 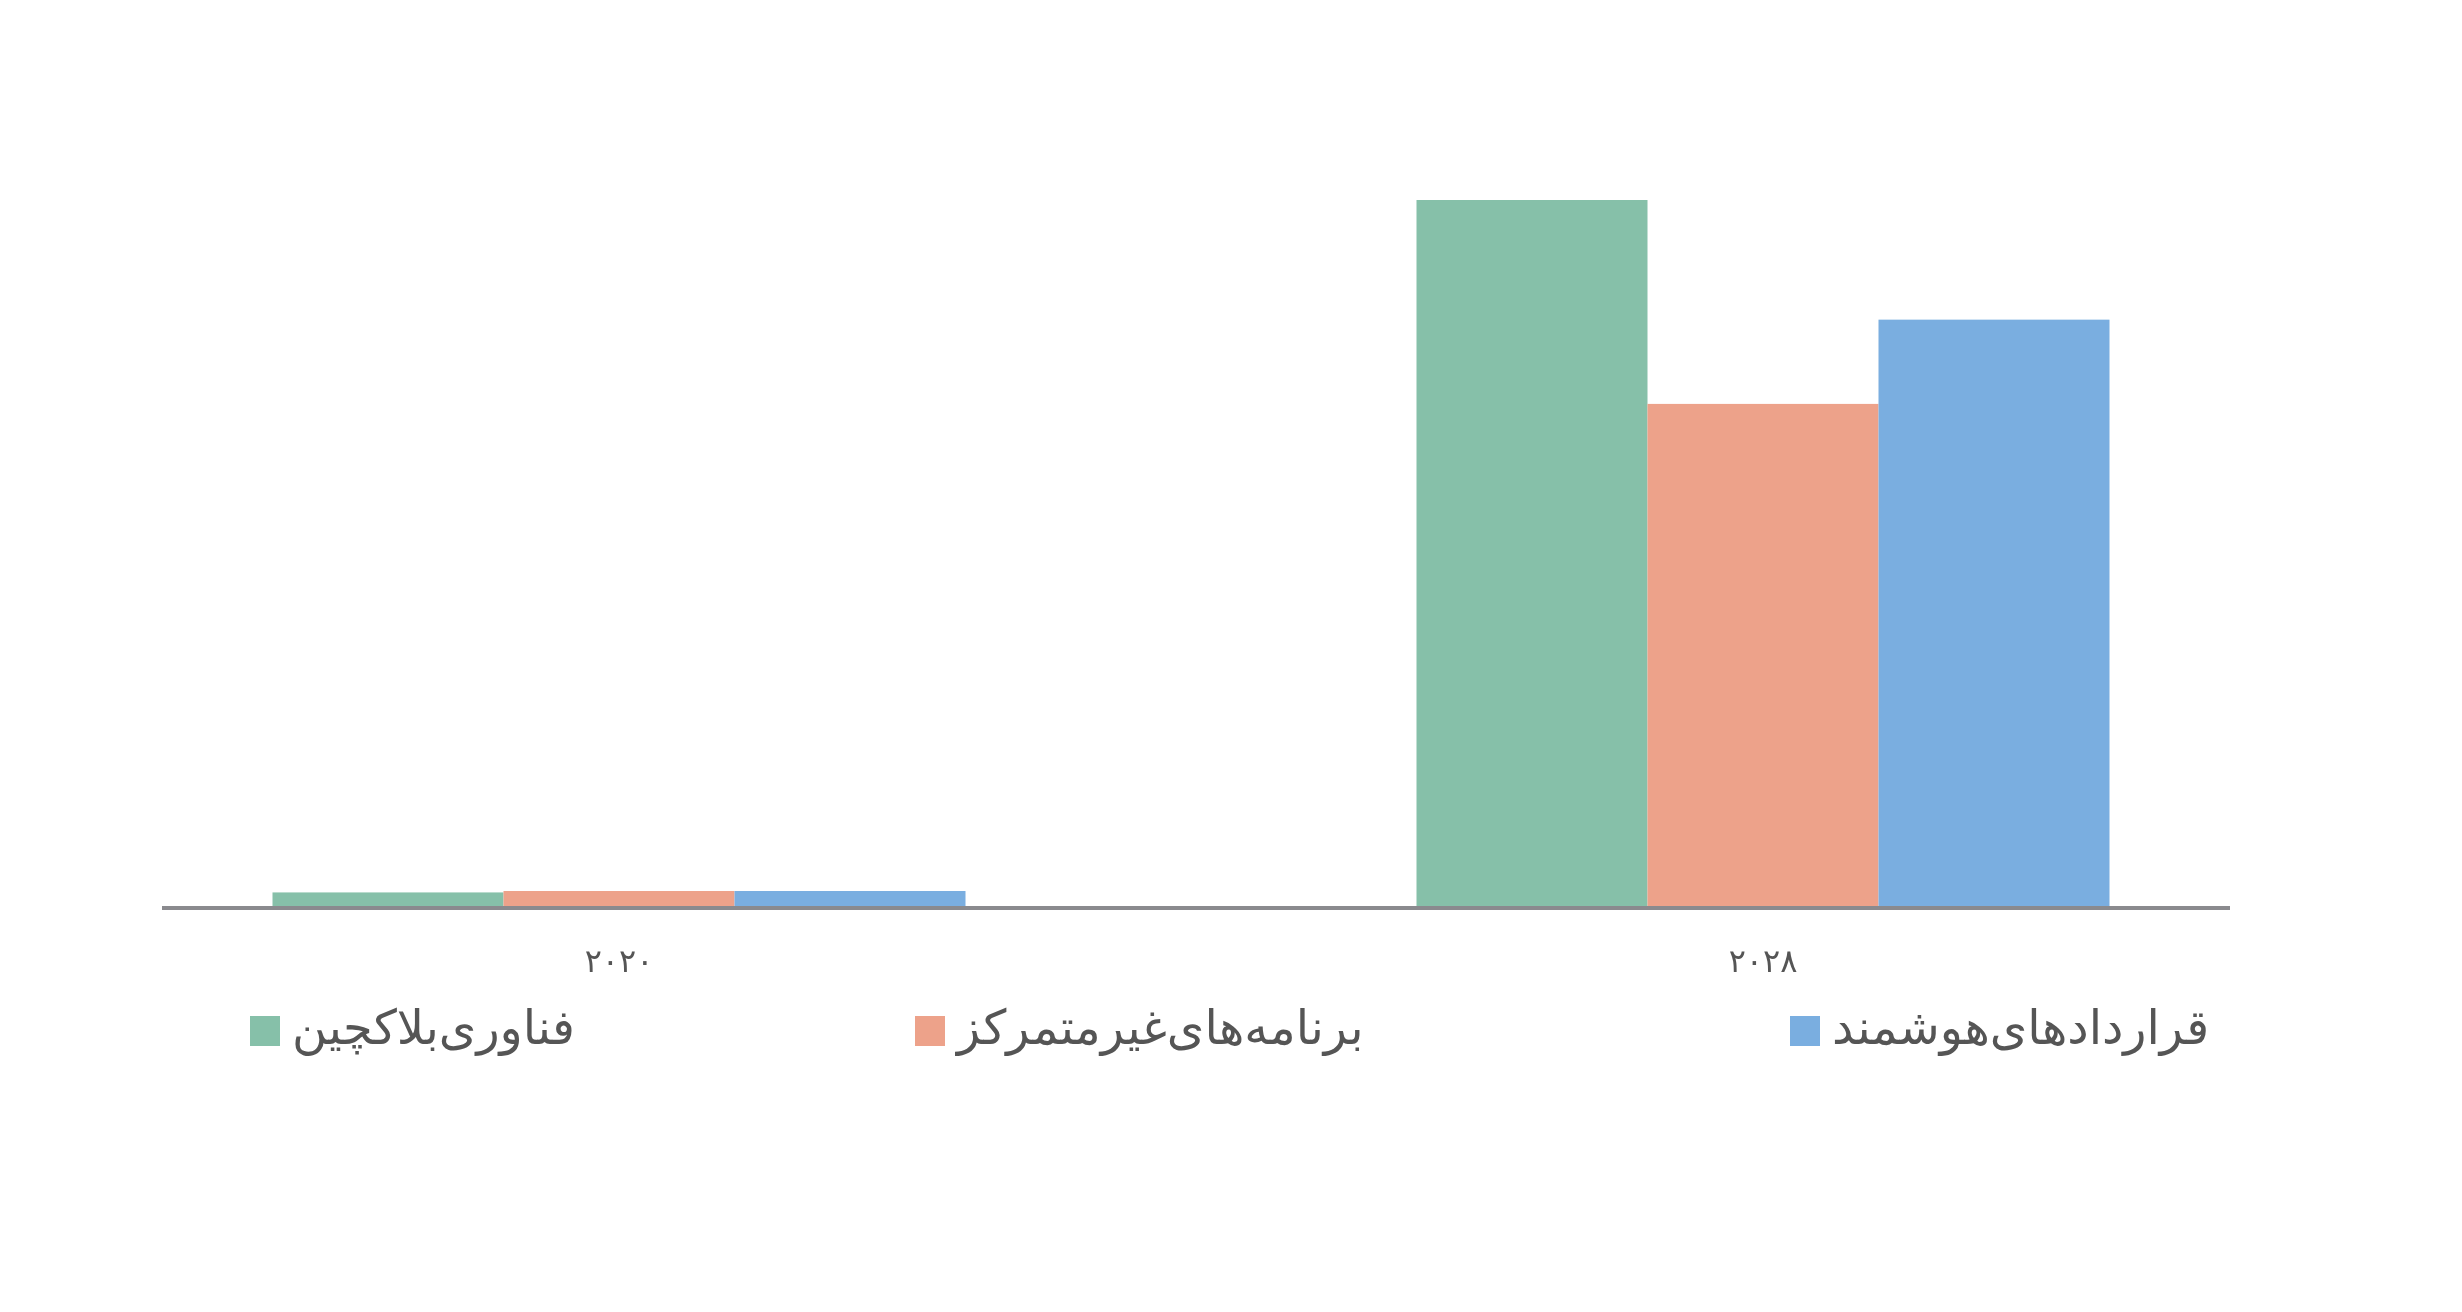 What do you see at coordinates (1763, 961) in the screenshot?
I see `x-tick-label: ۲۰۲۸` at bounding box center [1763, 961].